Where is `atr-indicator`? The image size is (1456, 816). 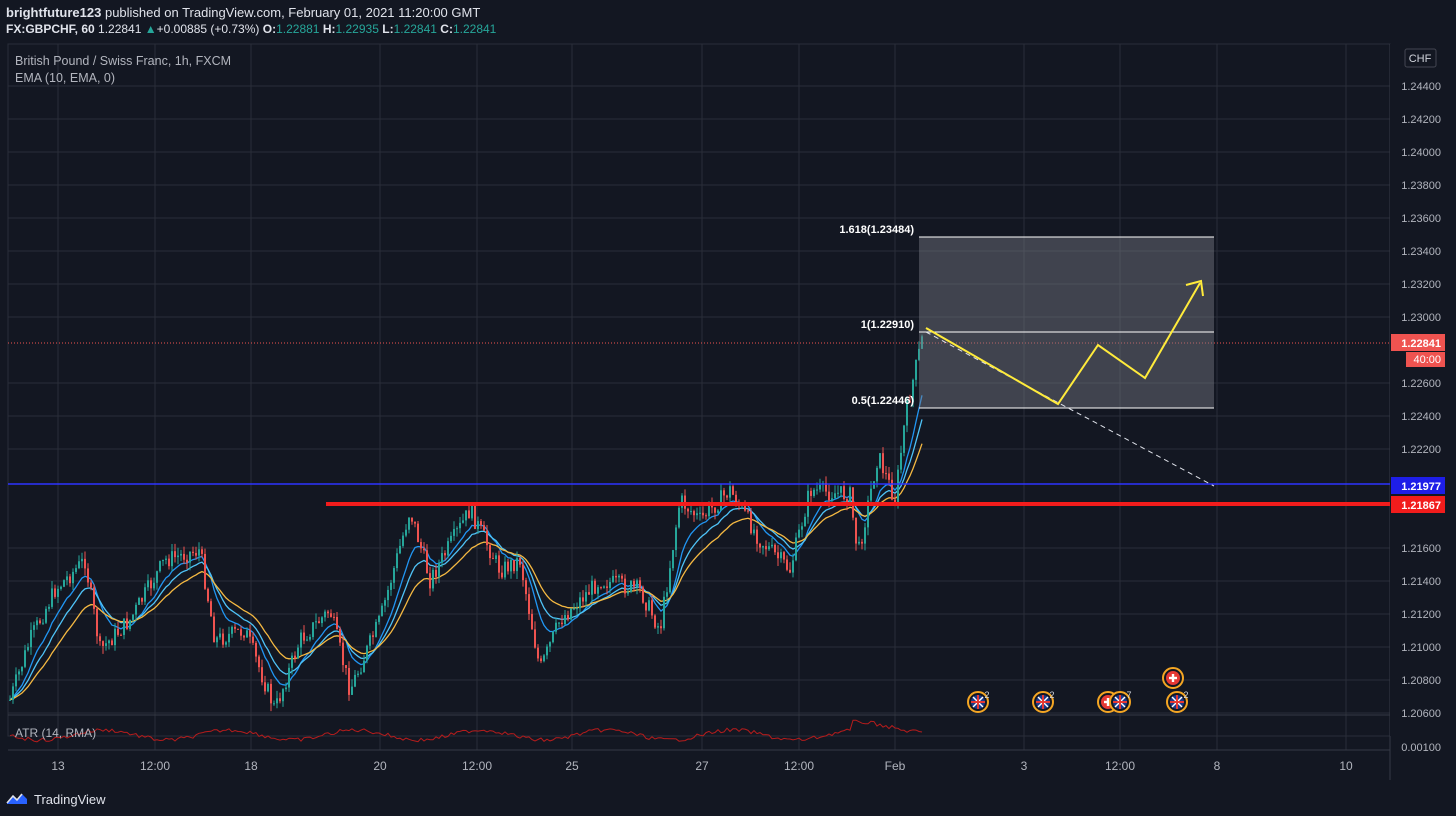
atr-indicator is located at coordinates (466, 731).